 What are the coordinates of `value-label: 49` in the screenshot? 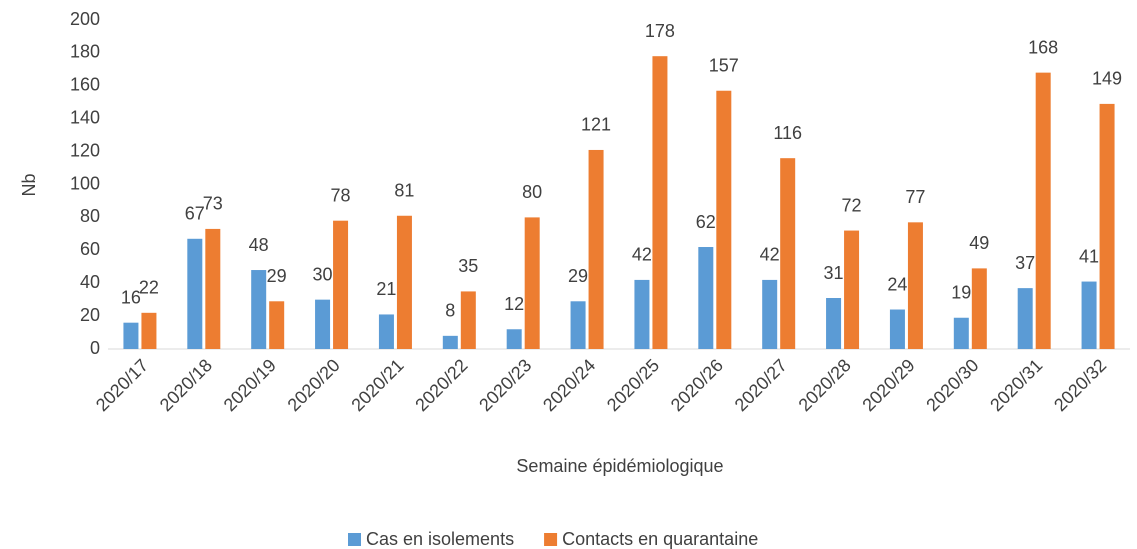 It's located at (979, 243).